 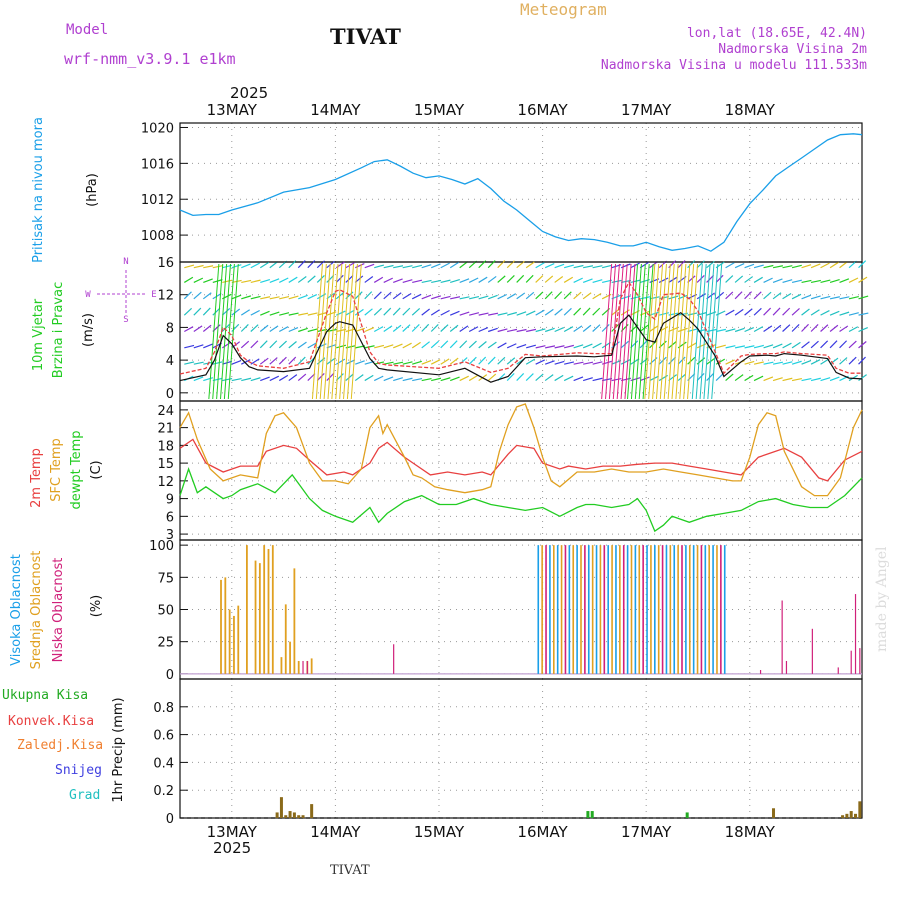 I want to click on y-tick-label: 0.6, so click(x=163, y=736).